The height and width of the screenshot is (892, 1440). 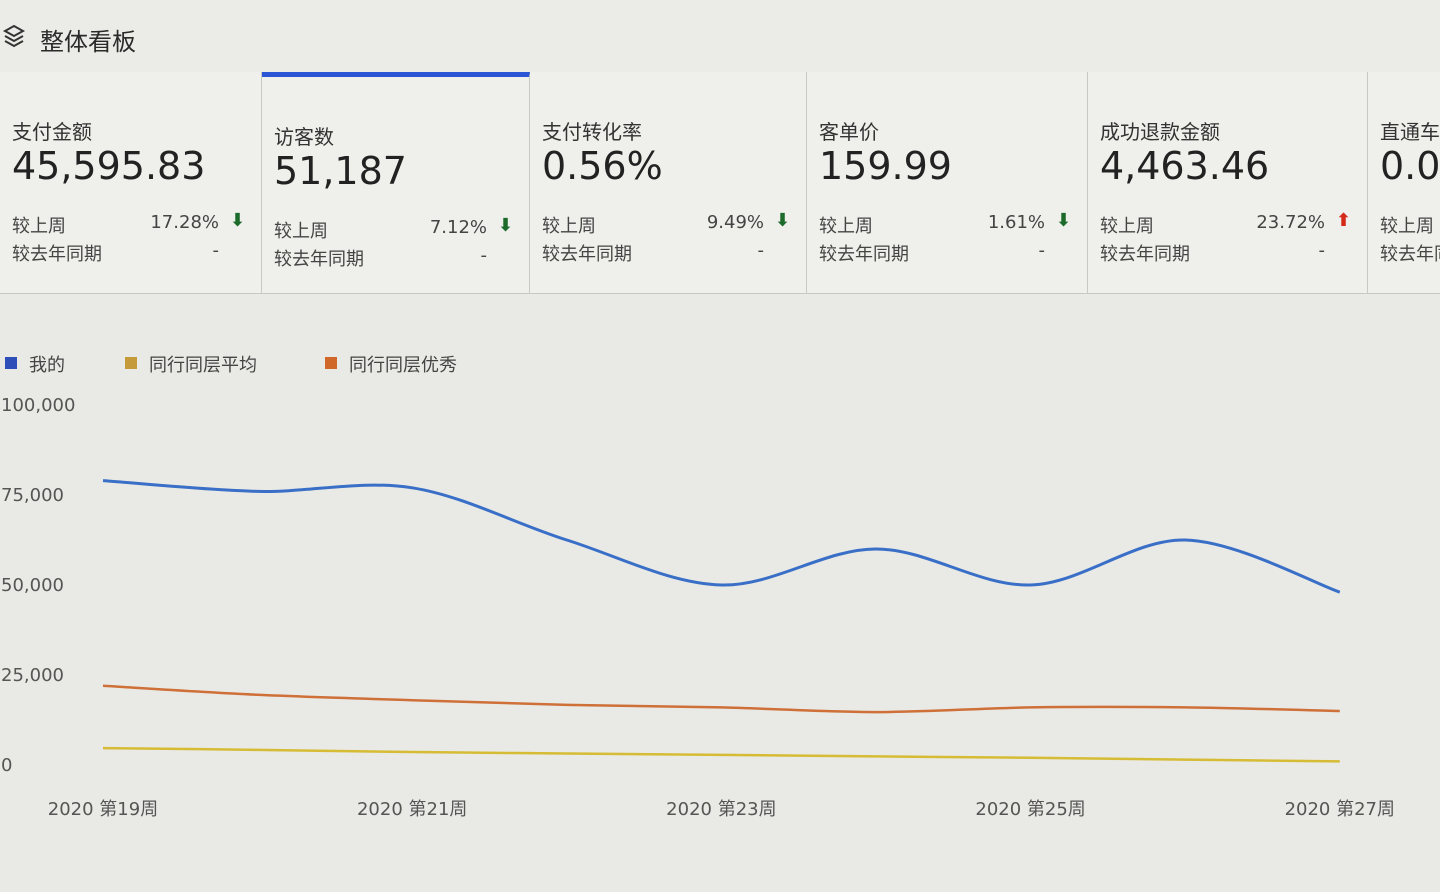 What do you see at coordinates (721, 809) in the screenshot?
I see `x-tick-label: 2020 第23周` at bounding box center [721, 809].